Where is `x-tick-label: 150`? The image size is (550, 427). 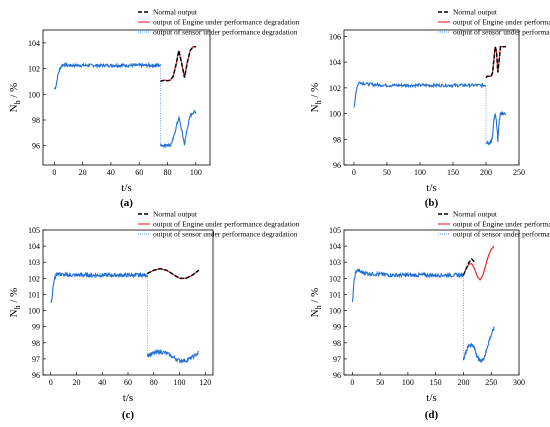
x-tick-label: 150 is located at coordinates (436, 382).